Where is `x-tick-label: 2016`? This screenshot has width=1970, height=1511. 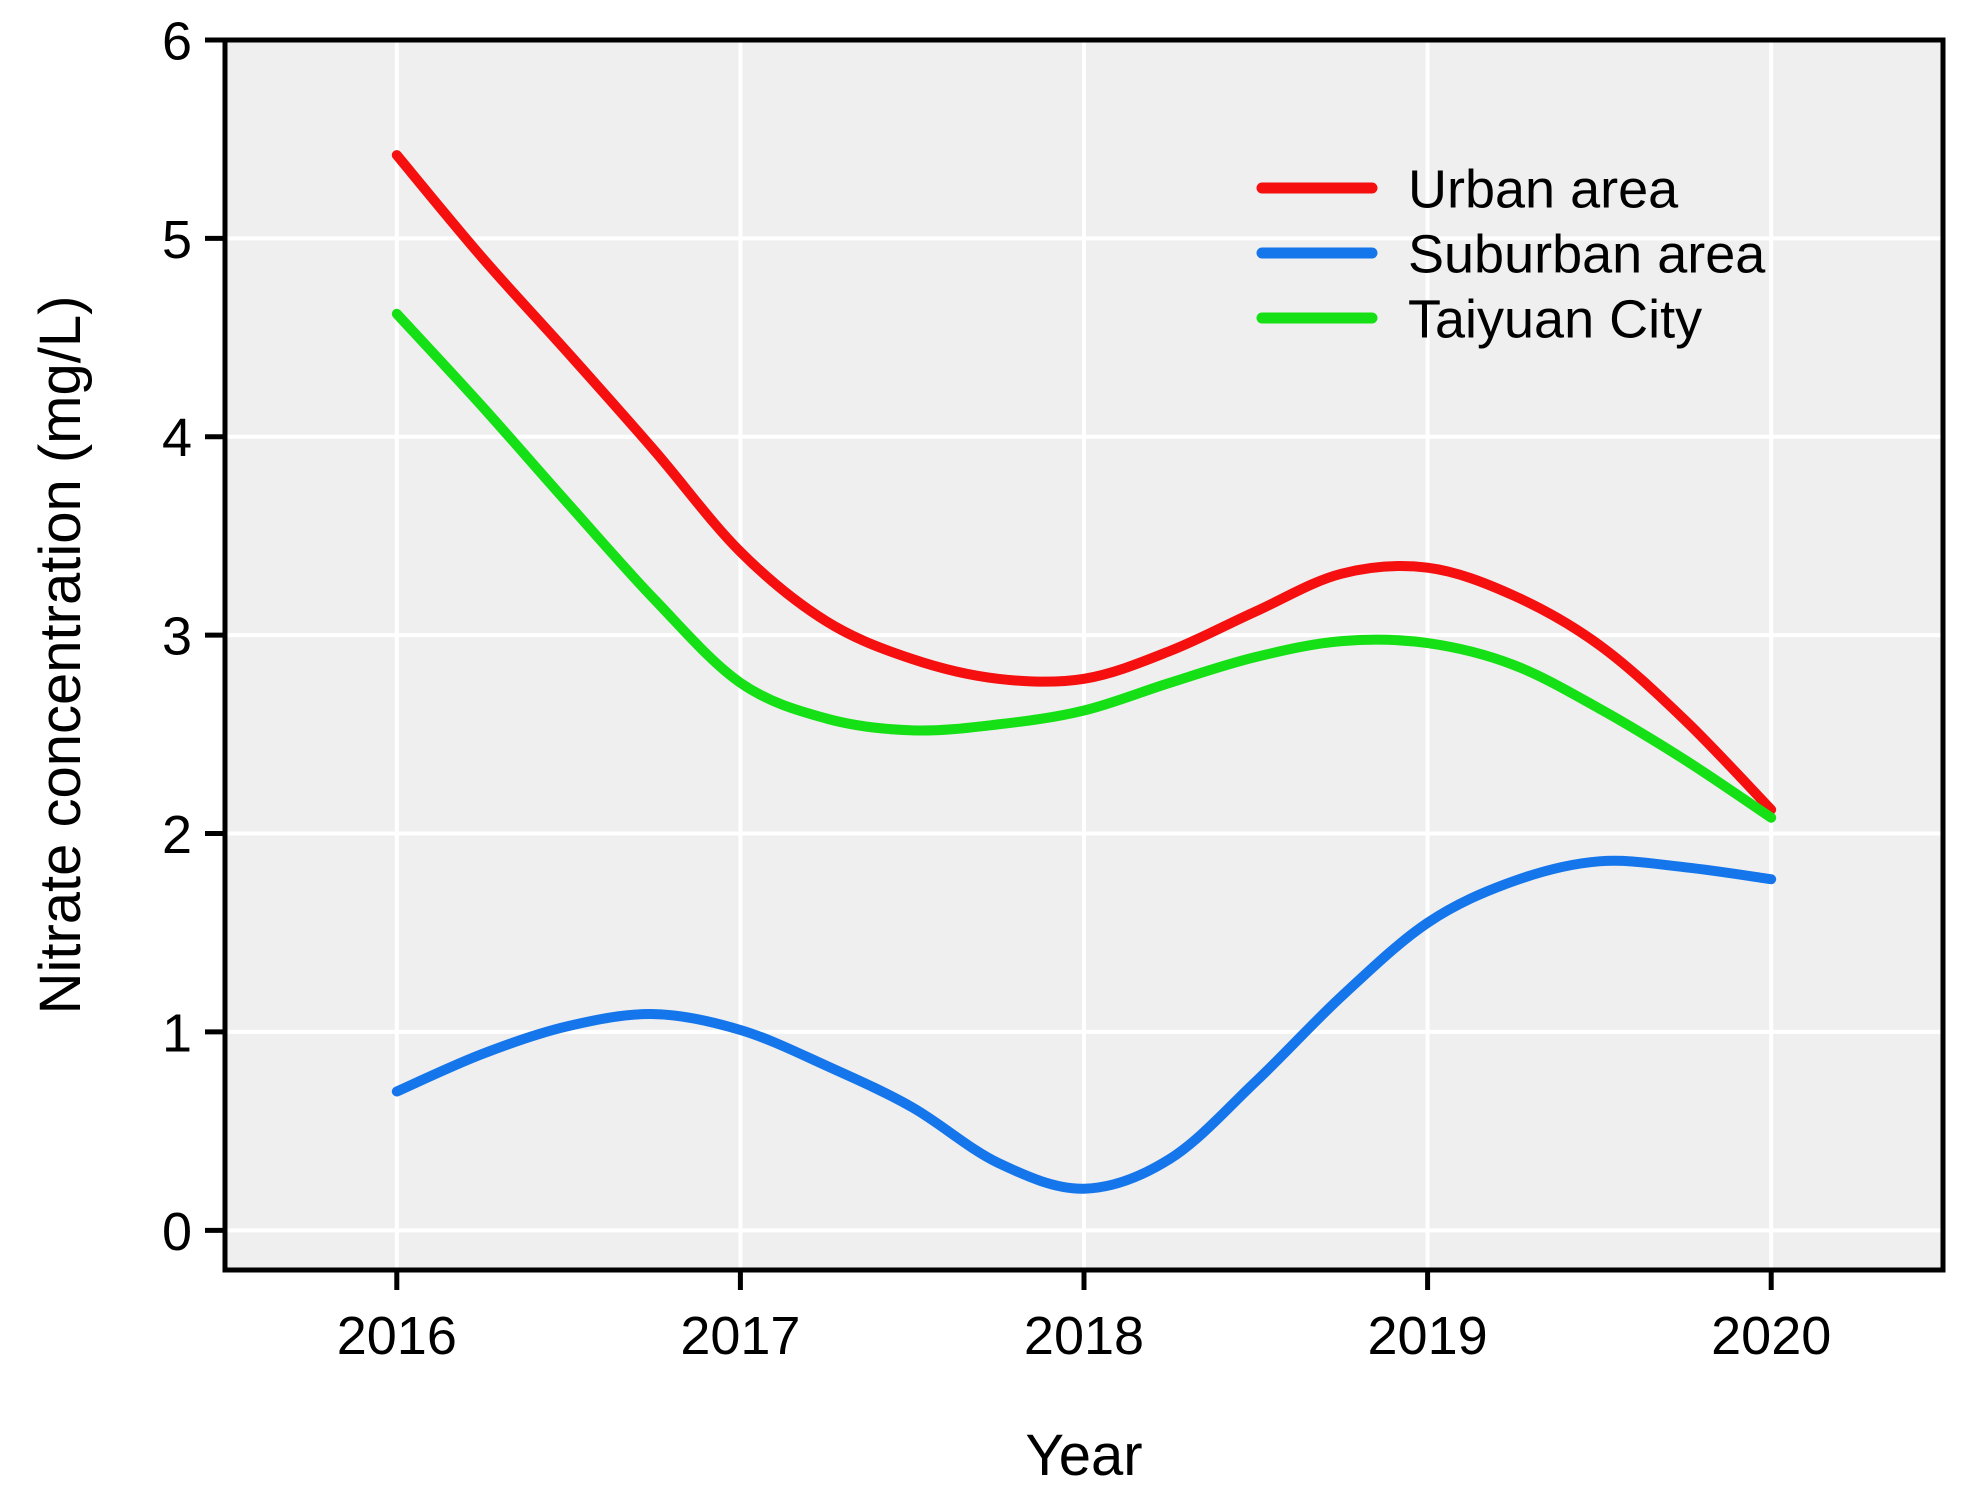
x-tick-label: 2016 is located at coordinates (397, 1336).